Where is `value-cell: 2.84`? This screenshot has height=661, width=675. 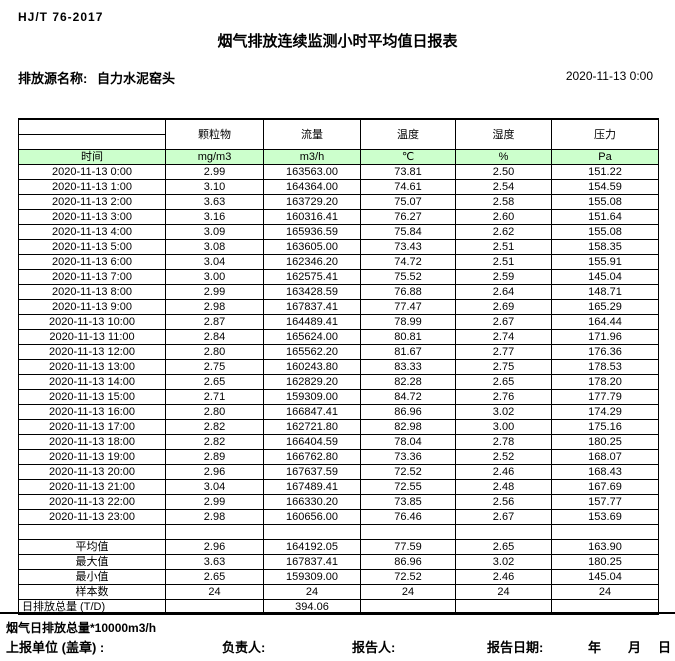
value-cell: 2.84 is located at coordinates (214, 337).